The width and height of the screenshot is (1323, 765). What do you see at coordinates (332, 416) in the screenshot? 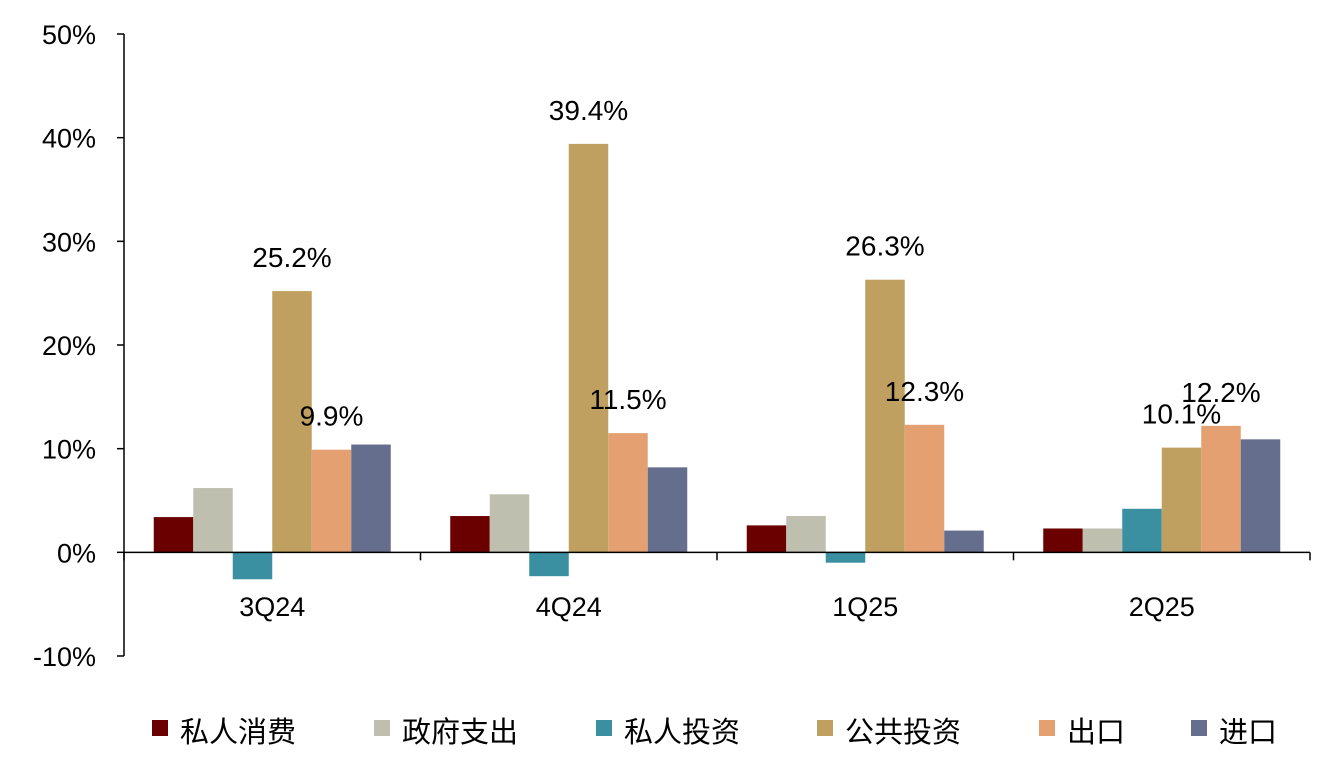
I see `data-label: 9.9%` at bounding box center [332, 416].